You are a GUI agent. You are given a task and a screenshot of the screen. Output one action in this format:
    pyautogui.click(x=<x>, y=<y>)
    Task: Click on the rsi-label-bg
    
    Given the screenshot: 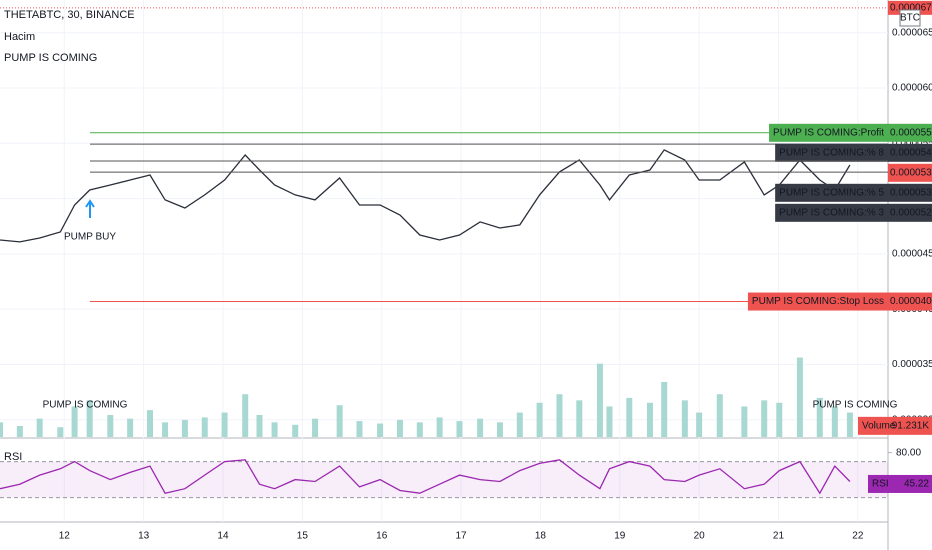 What is the action you would take?
    pyautogui.click(x=900, y=483)
    